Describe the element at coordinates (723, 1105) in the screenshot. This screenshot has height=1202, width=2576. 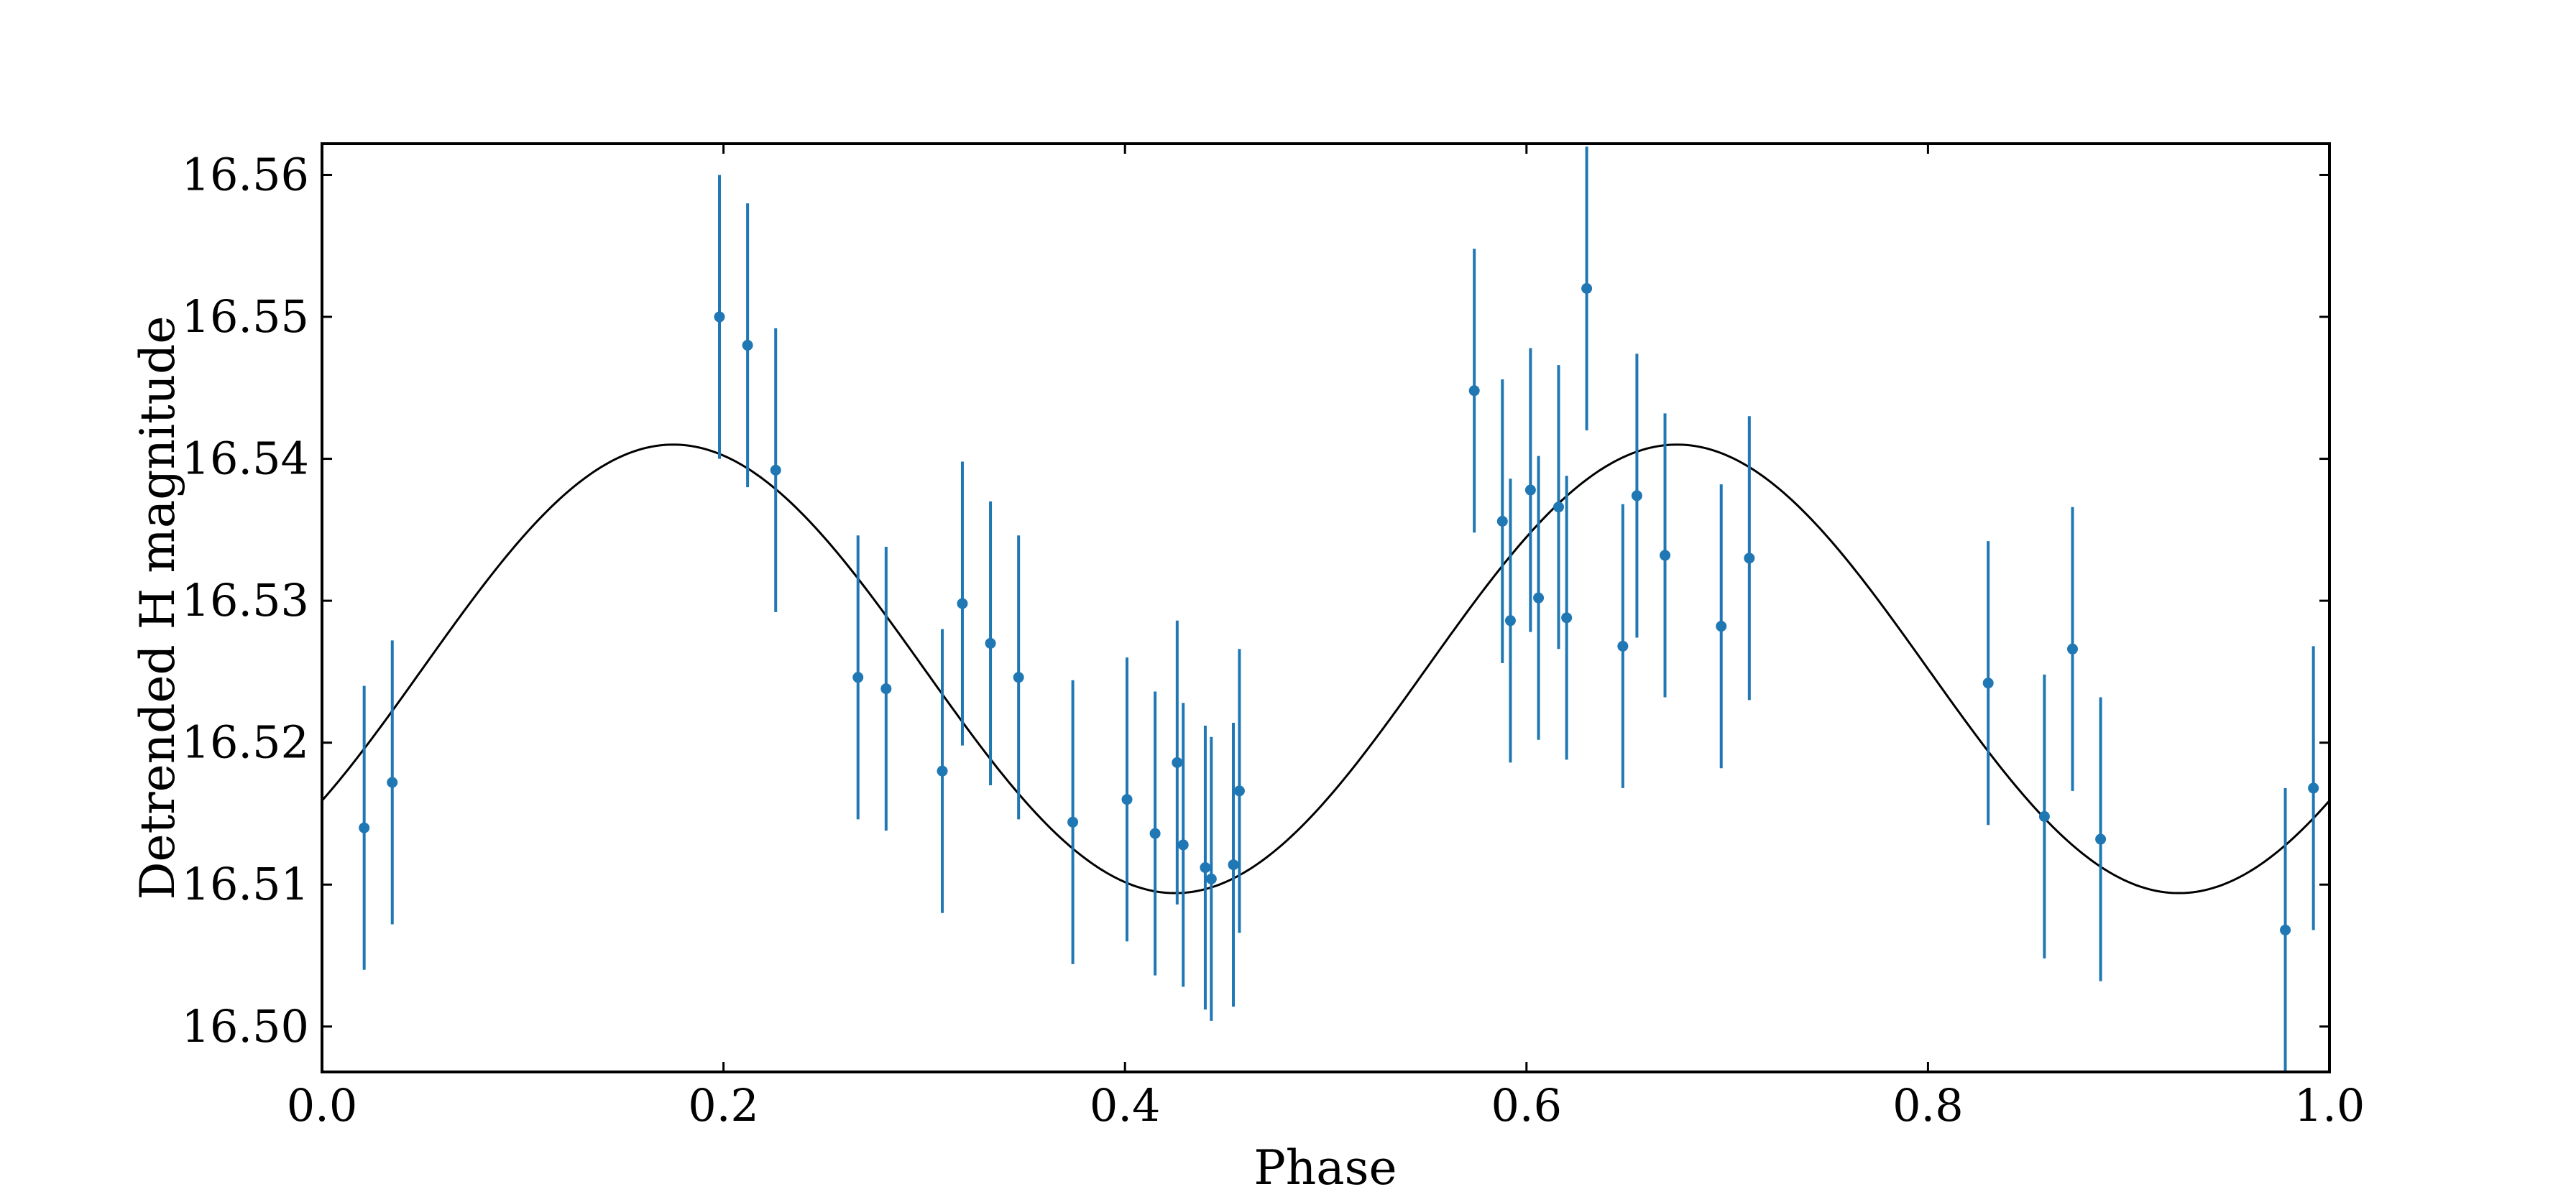
I see `x-tick-label: 0.2` at that location.